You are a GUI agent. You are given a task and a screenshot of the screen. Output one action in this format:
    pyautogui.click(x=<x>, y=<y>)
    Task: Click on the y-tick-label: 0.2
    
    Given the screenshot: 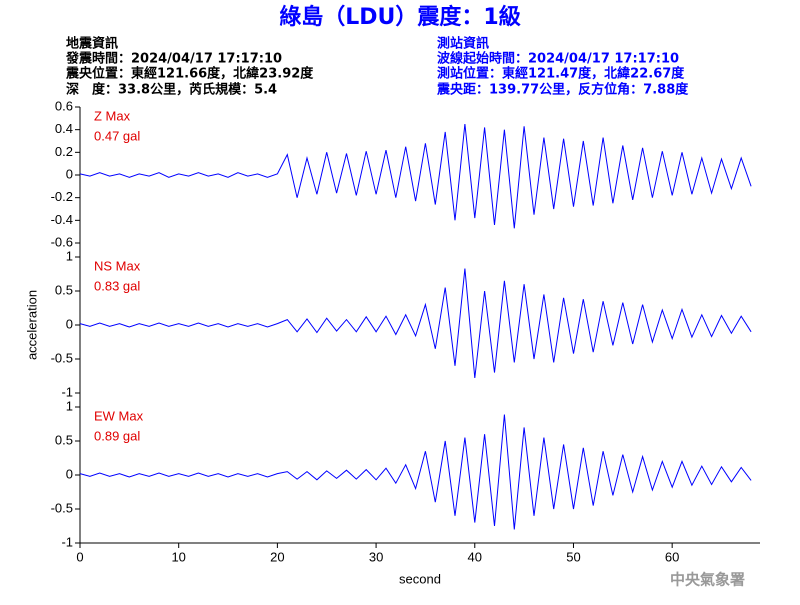 What is the action you would take?
    pyautogui.click(x=64, y=151)
    